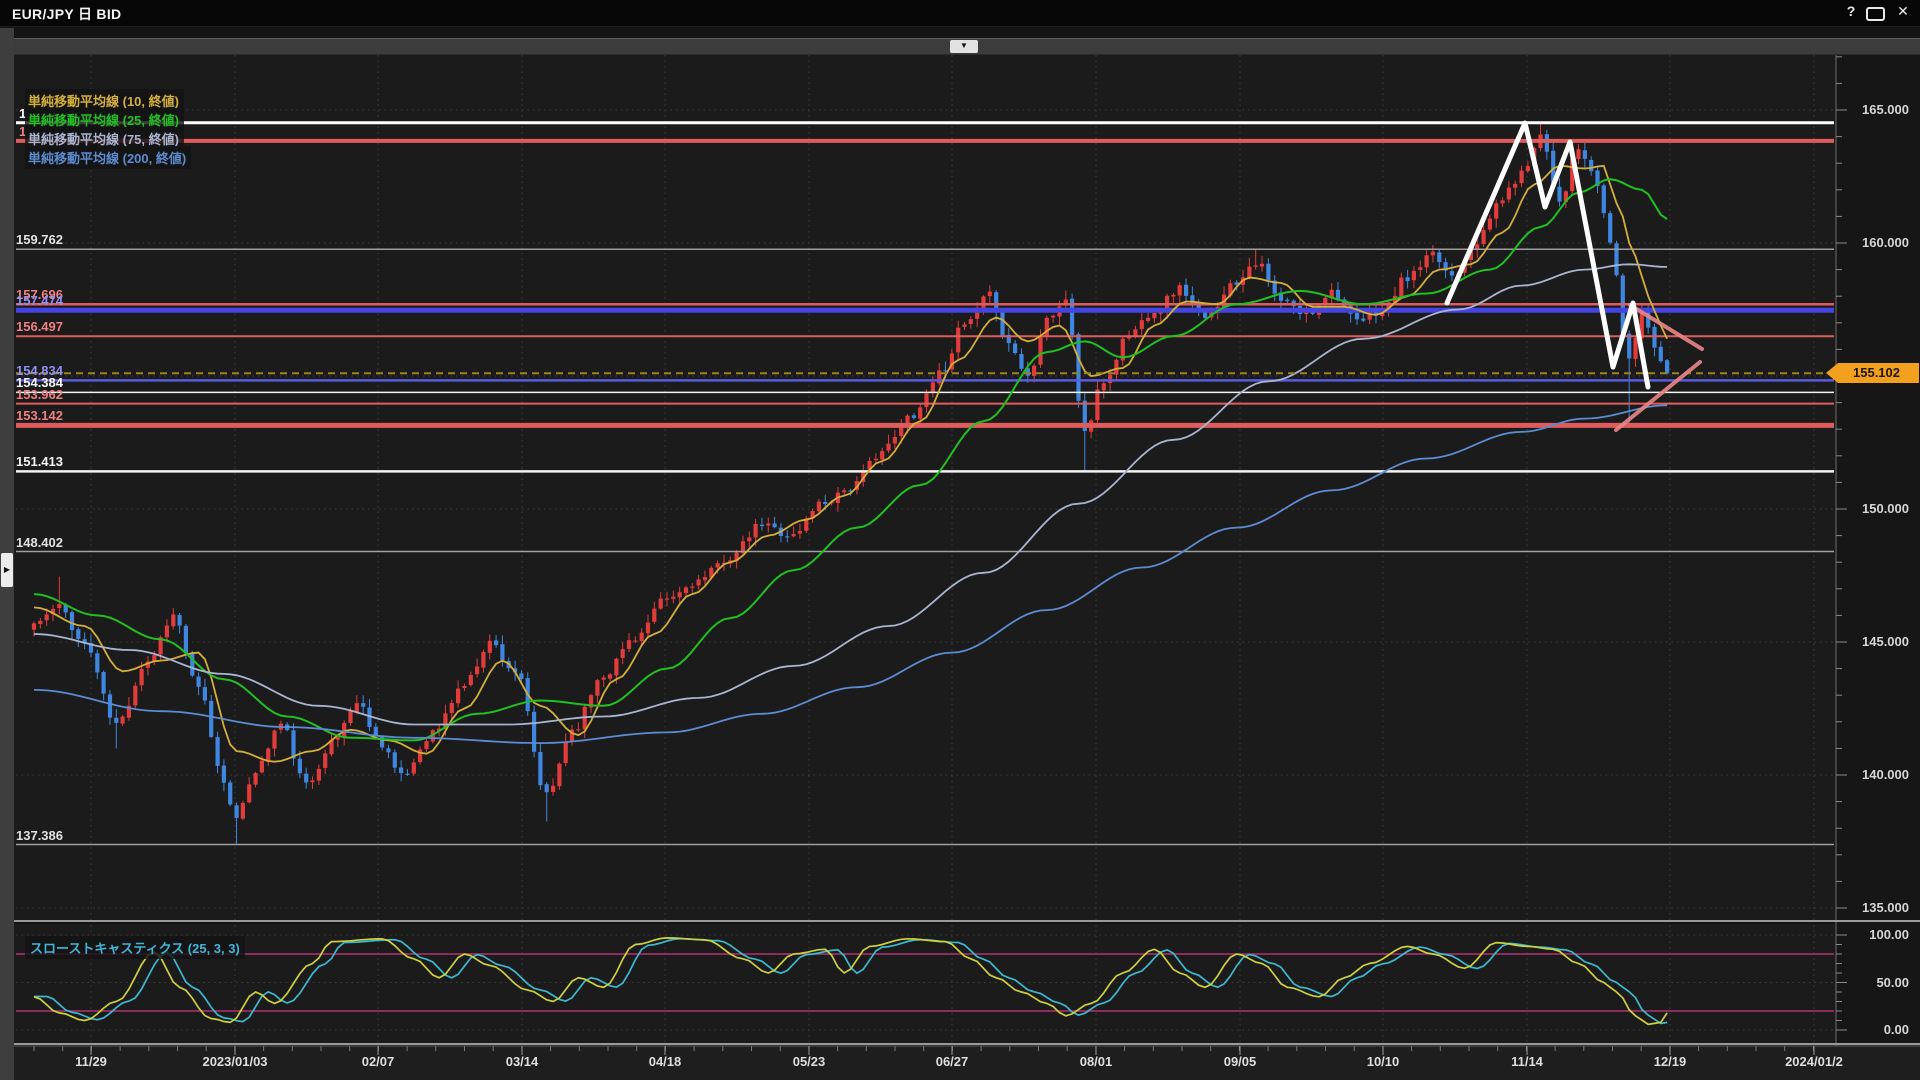 The image size is (1920, 1080). I want to click on price-line-label-159.762: 159.762, so click(39, 239).